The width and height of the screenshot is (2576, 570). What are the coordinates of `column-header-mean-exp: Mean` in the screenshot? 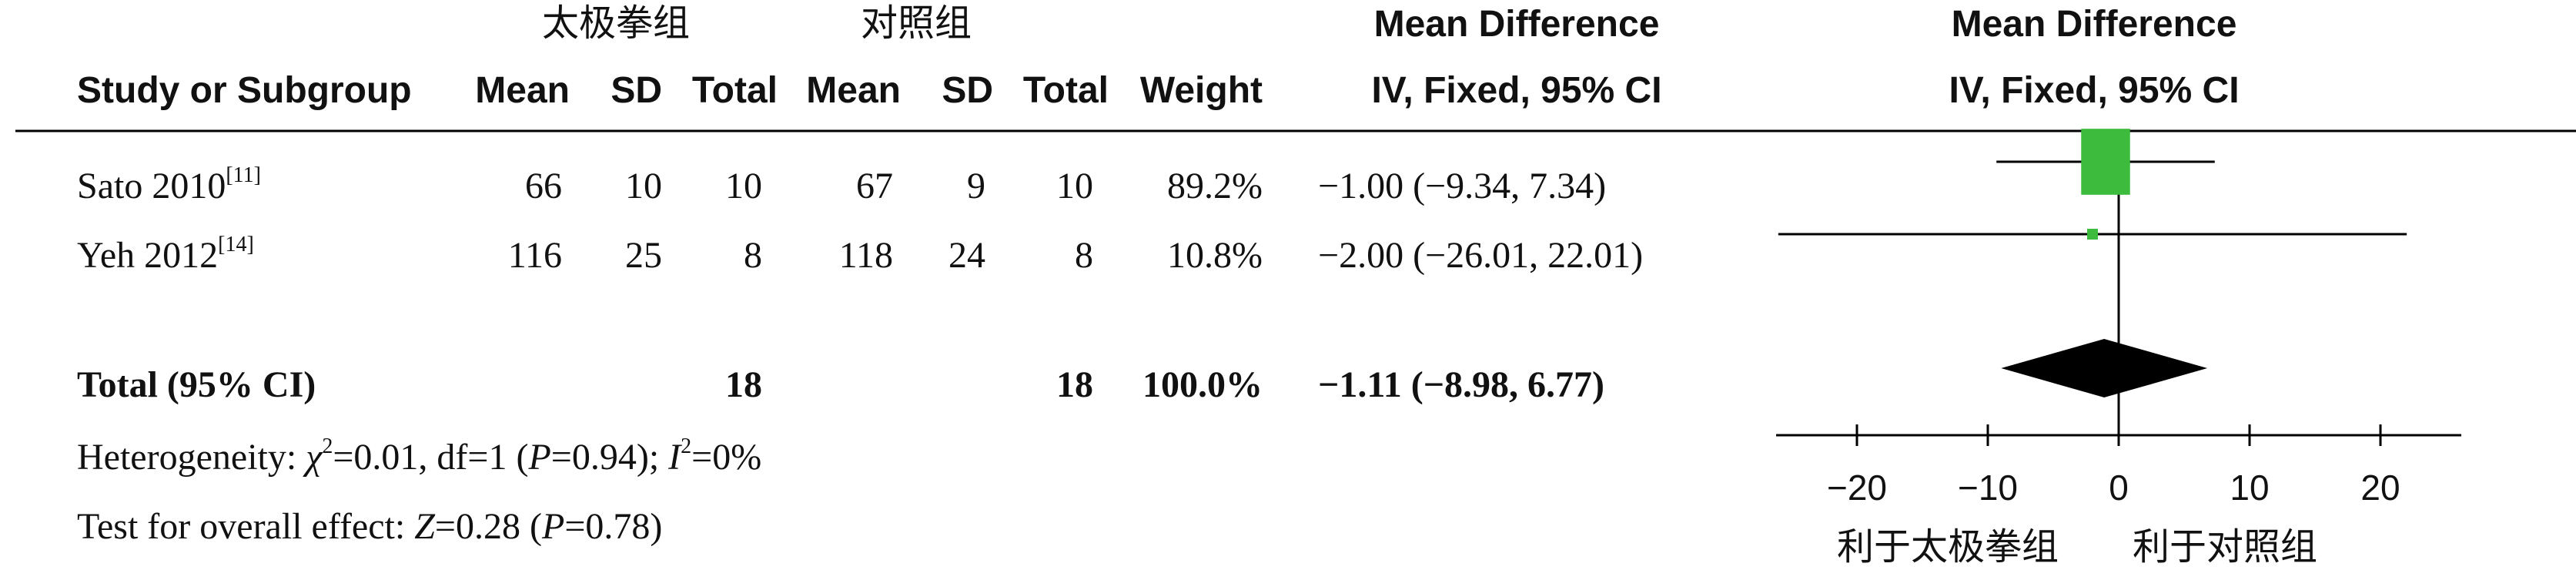 It's located at (522, 90).